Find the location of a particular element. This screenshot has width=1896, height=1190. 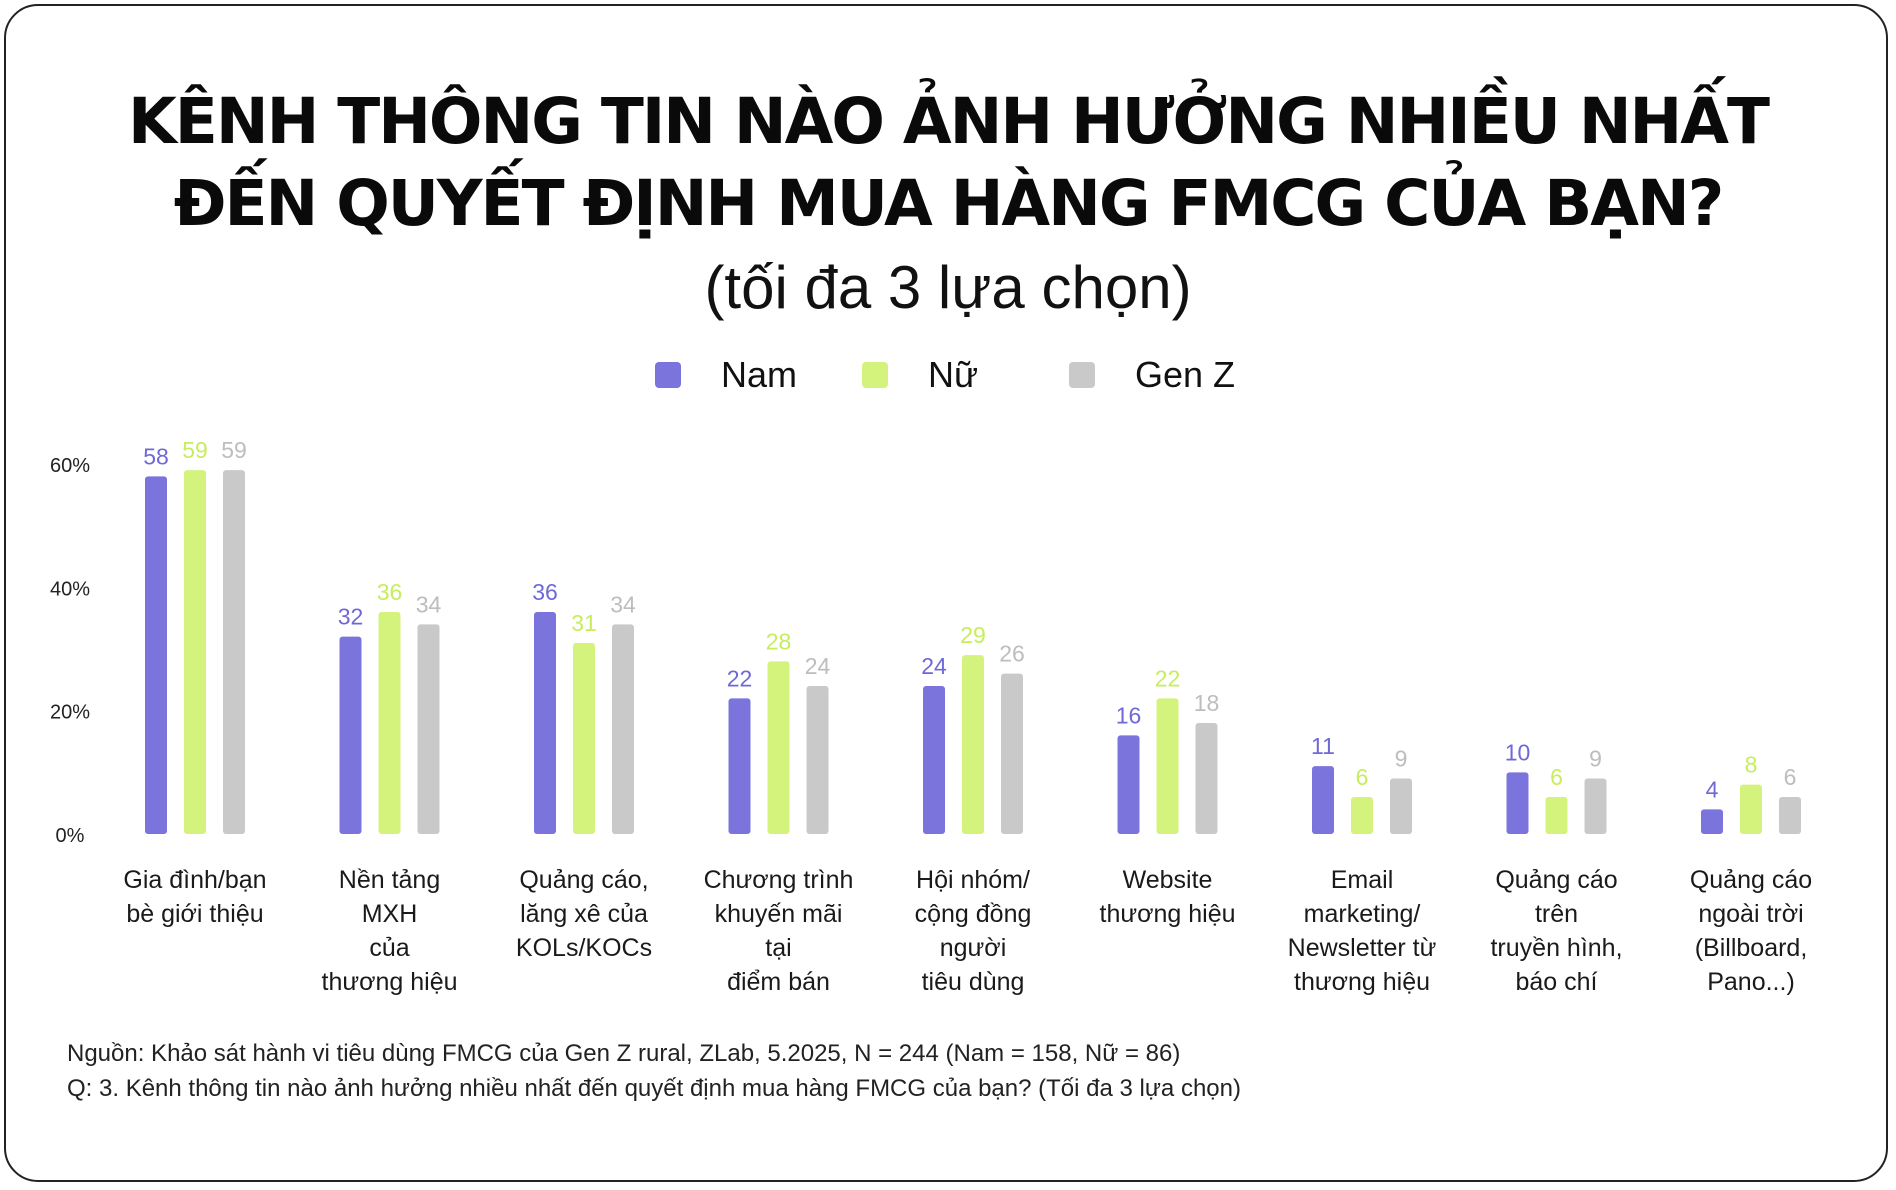

x-category-label: Quảng cáo, is located at coordinates (583, 880).